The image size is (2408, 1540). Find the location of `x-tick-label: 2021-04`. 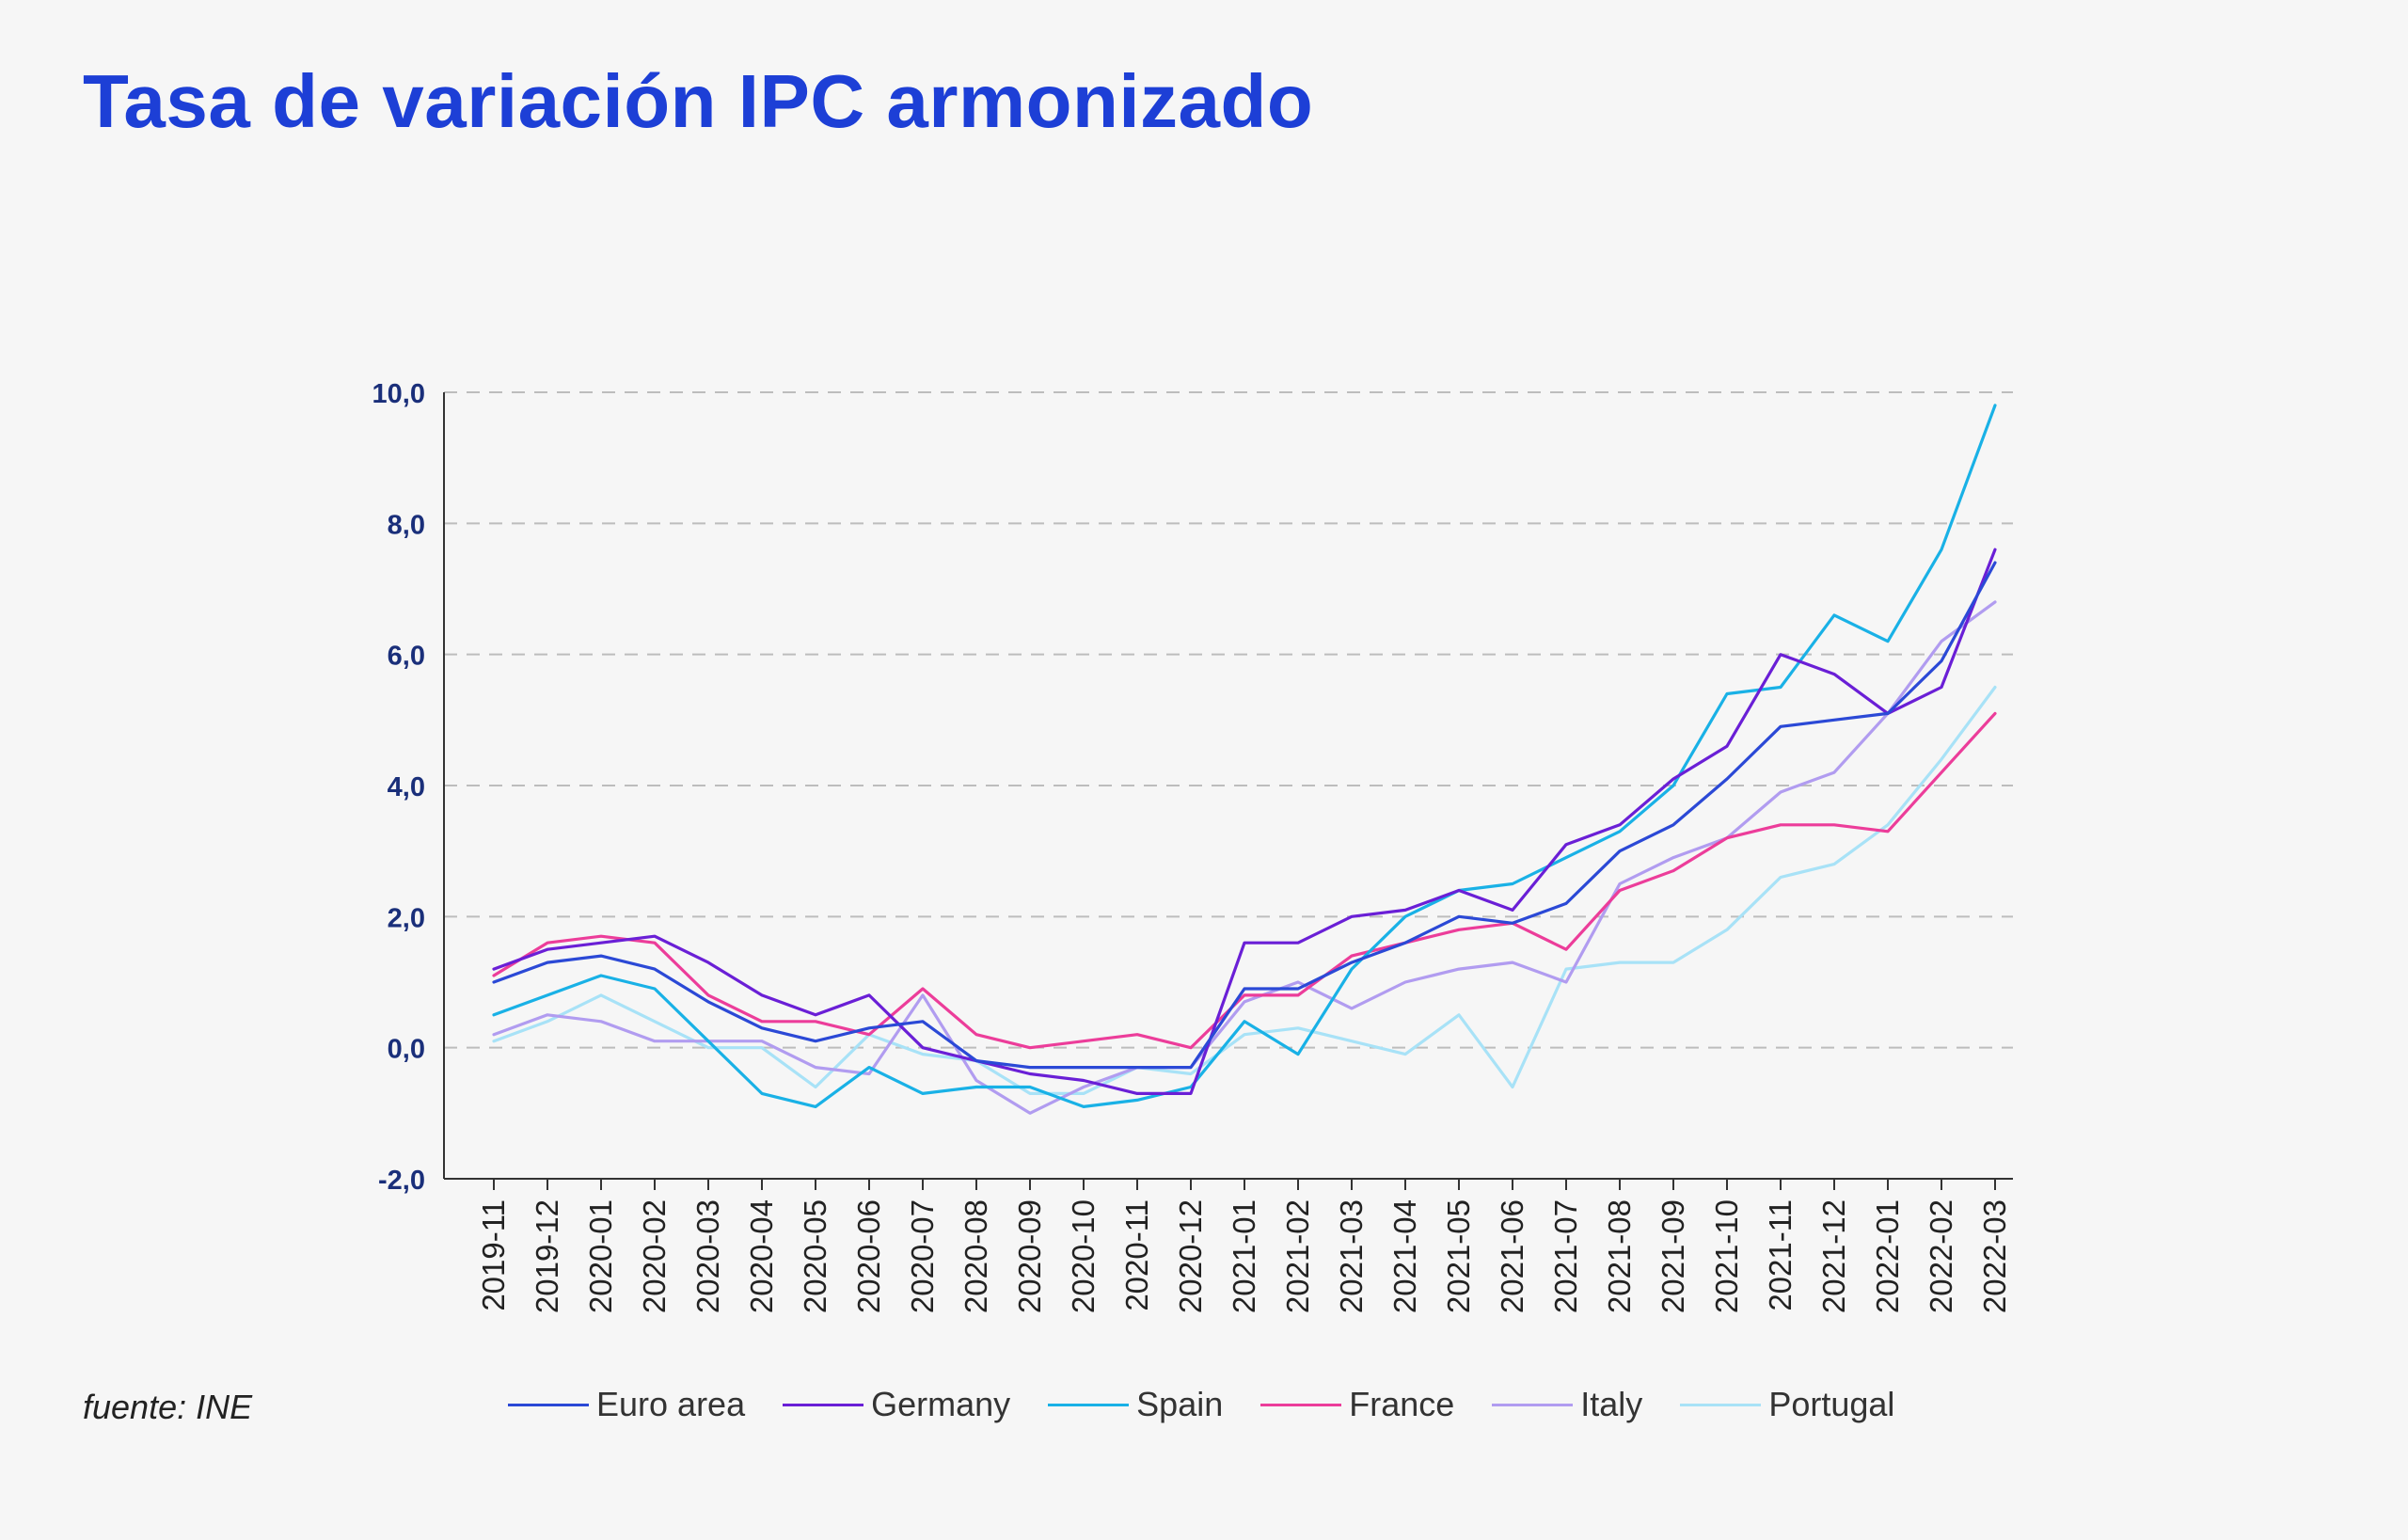

x-tick-label: 2021-04 is located at coordinates (1405, 1256).